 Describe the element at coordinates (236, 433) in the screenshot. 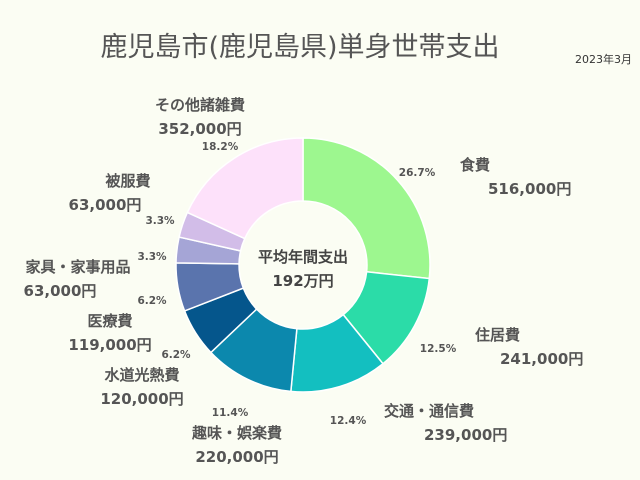

I see `slice-name-label: 趣味・娯楽費` at that location.